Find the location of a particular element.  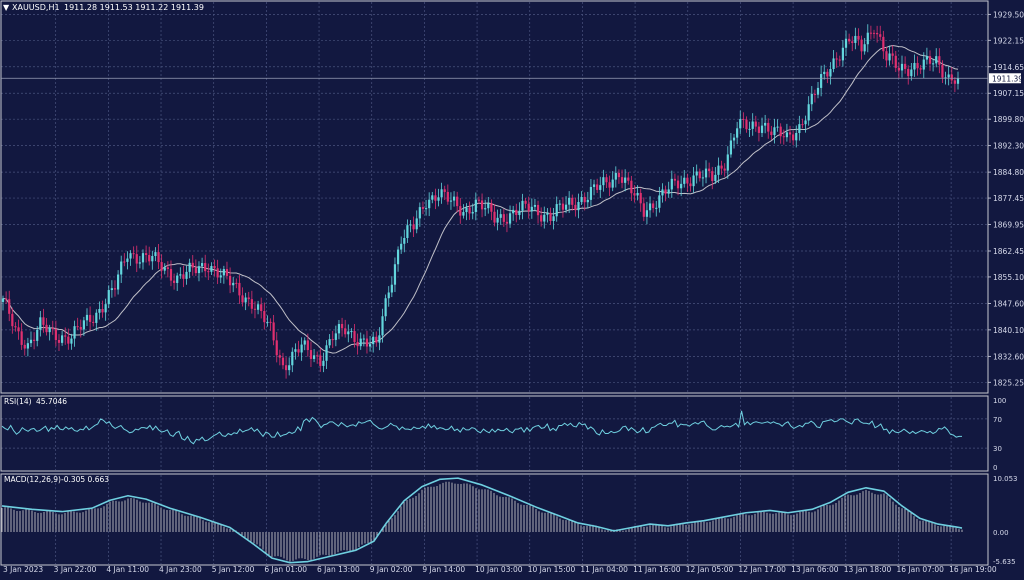

price-tick-label: 1929.50 is located at coordinates (1008, 14).